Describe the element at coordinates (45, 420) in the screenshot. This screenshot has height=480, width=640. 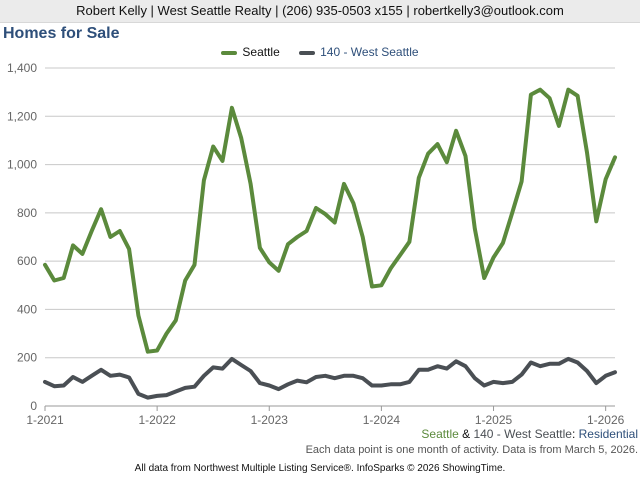
I see `x-tick-label: 1-2021` at that location.